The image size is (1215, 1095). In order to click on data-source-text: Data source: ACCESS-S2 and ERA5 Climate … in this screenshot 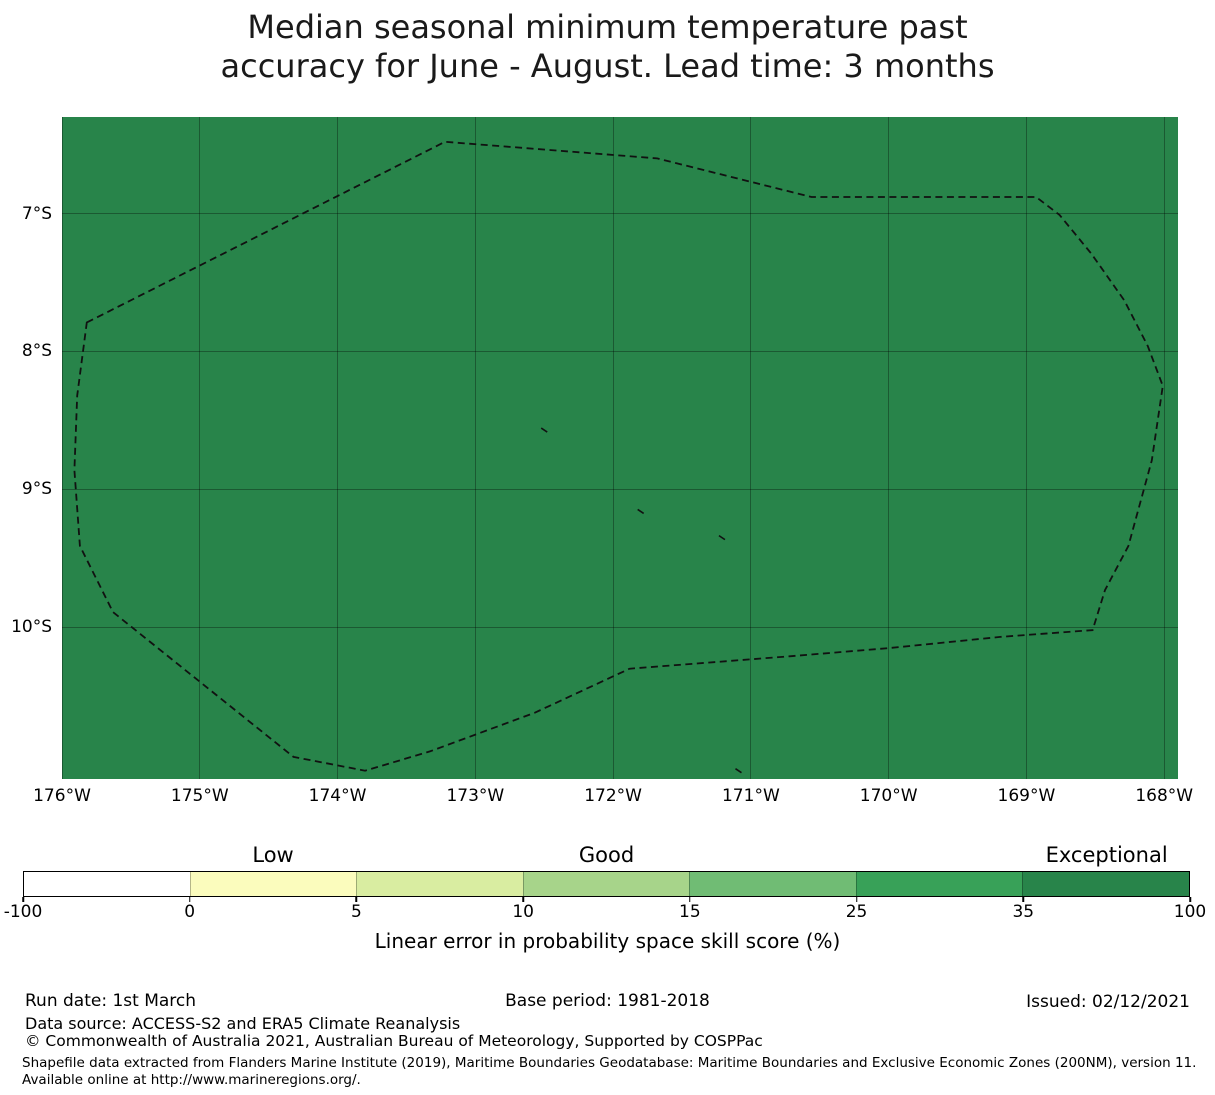, I will do `click(243, 1023)`.